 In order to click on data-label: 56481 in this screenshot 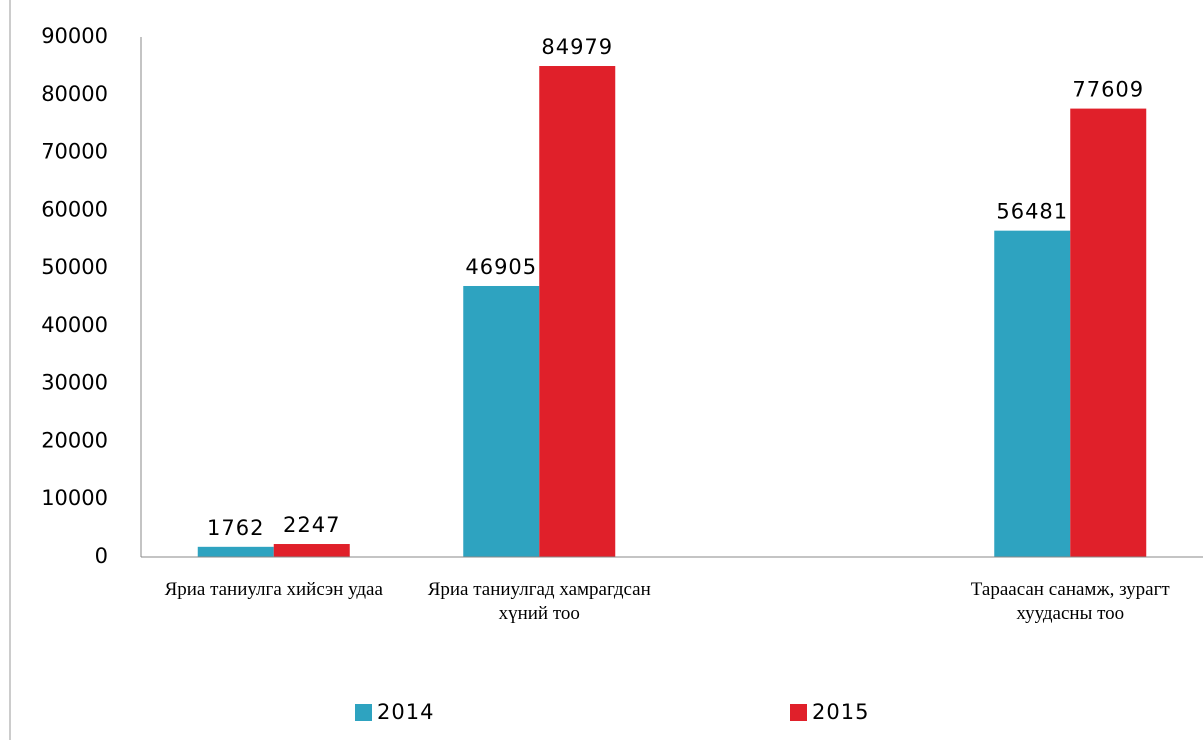, I will do `click(1032, 212)`.